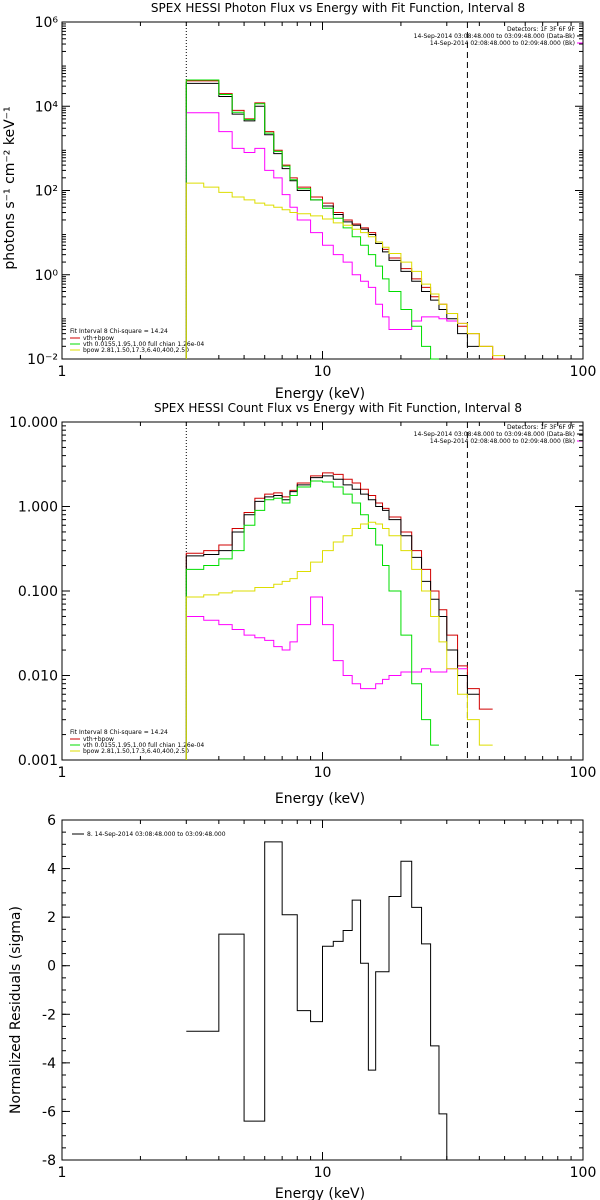 The height and width of the screenshot is (1200, 600). Describe the element at coordinates (51, 967) in the screenshot. I see `residuals-ytick-label: 0` at that location.